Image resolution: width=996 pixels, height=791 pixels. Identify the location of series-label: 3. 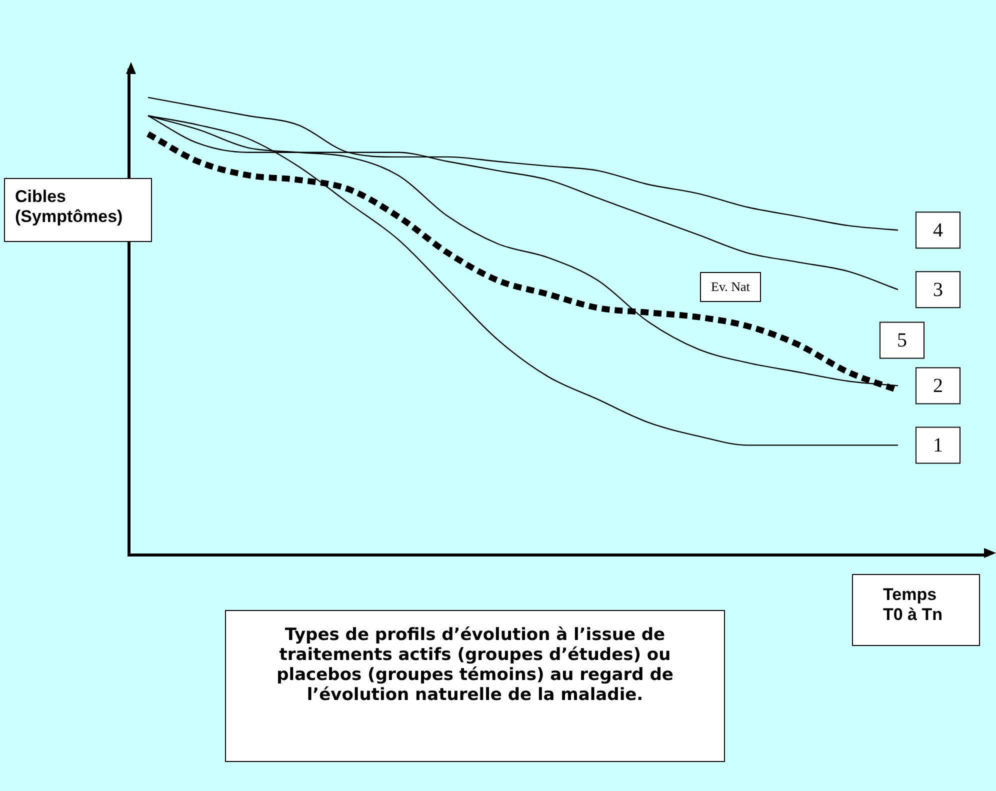
(938, 289).